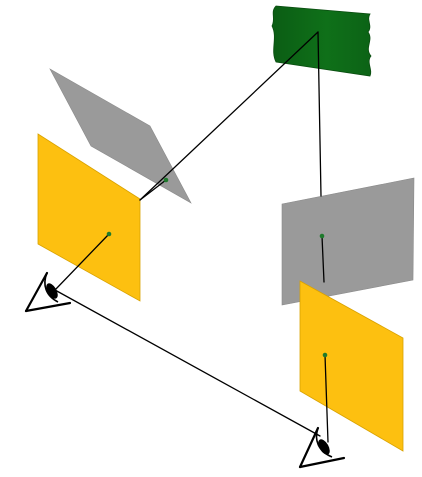 This screenshot has width=422, height=477. Describe the element at coordinates (166, 180) in the screenshot. I see `point-left-plane` at that location.